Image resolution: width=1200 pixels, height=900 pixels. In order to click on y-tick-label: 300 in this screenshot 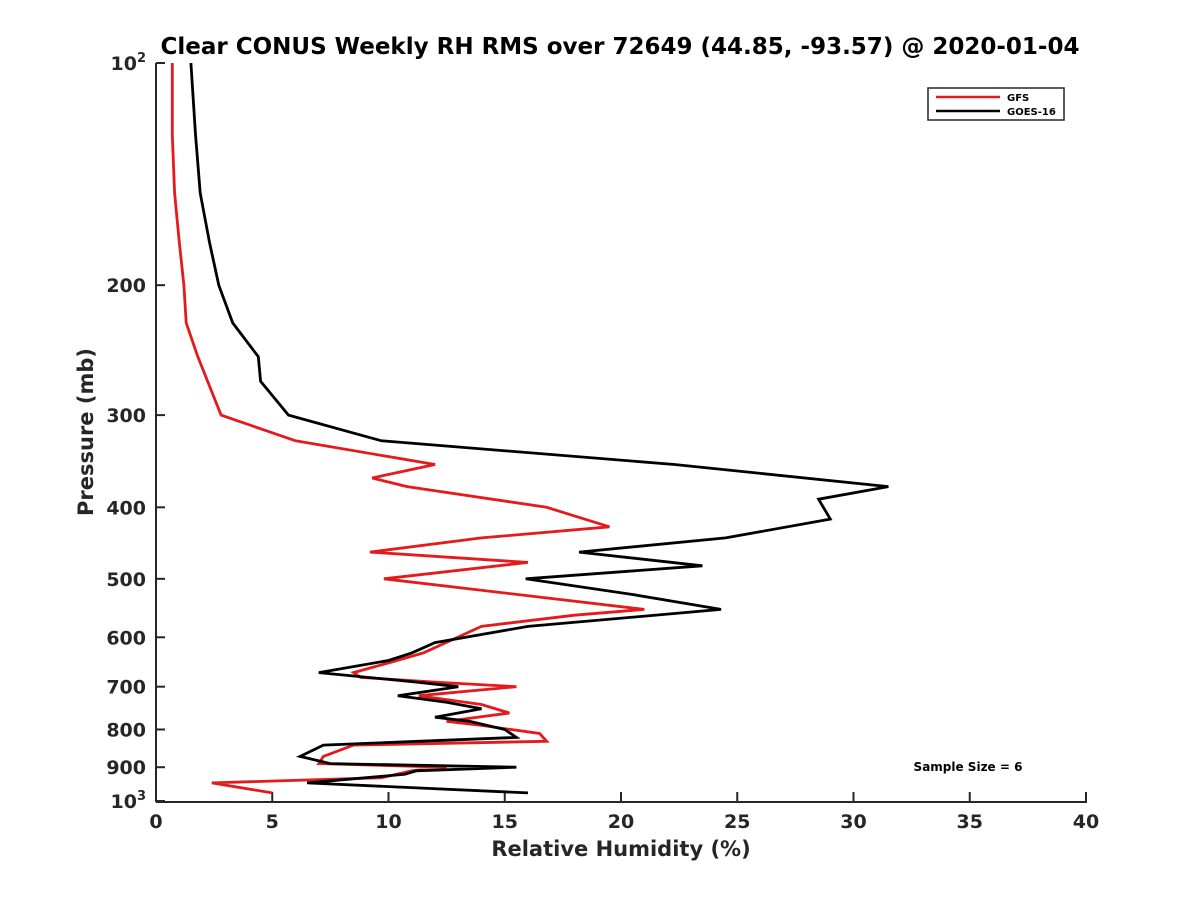, I will do `click(126, 416)`.